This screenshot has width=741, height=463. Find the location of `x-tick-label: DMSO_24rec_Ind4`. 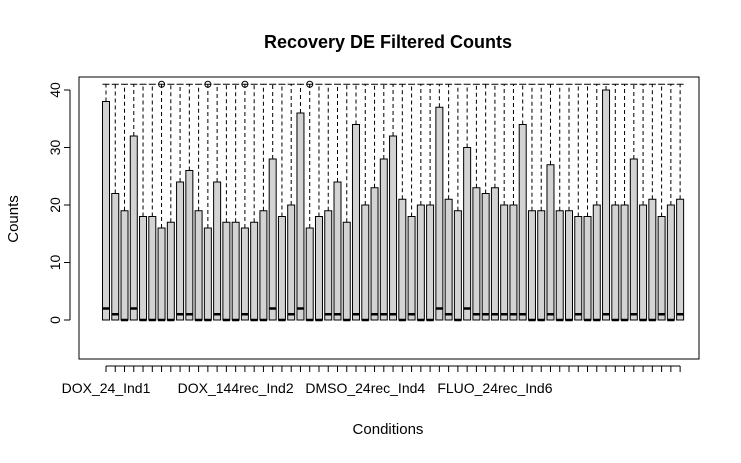

x-tick-label: DMSO_24rec_Ind4 is located at coordinates (365, 388).